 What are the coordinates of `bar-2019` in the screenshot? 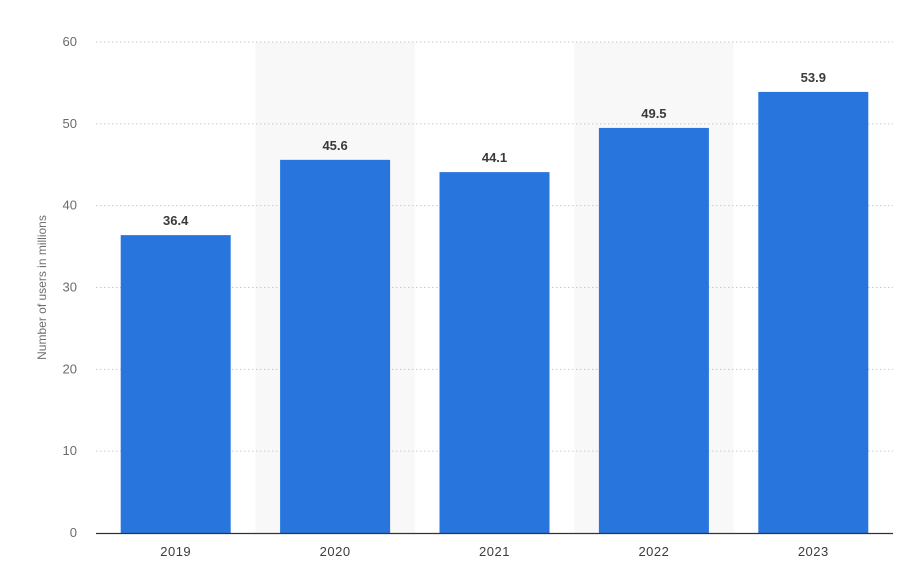 It's located at (175, 384).